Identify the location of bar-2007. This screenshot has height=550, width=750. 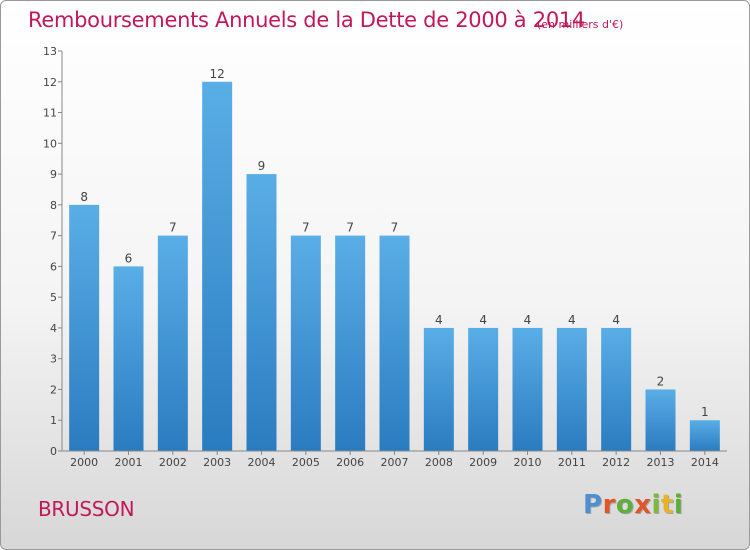
(394, 343).